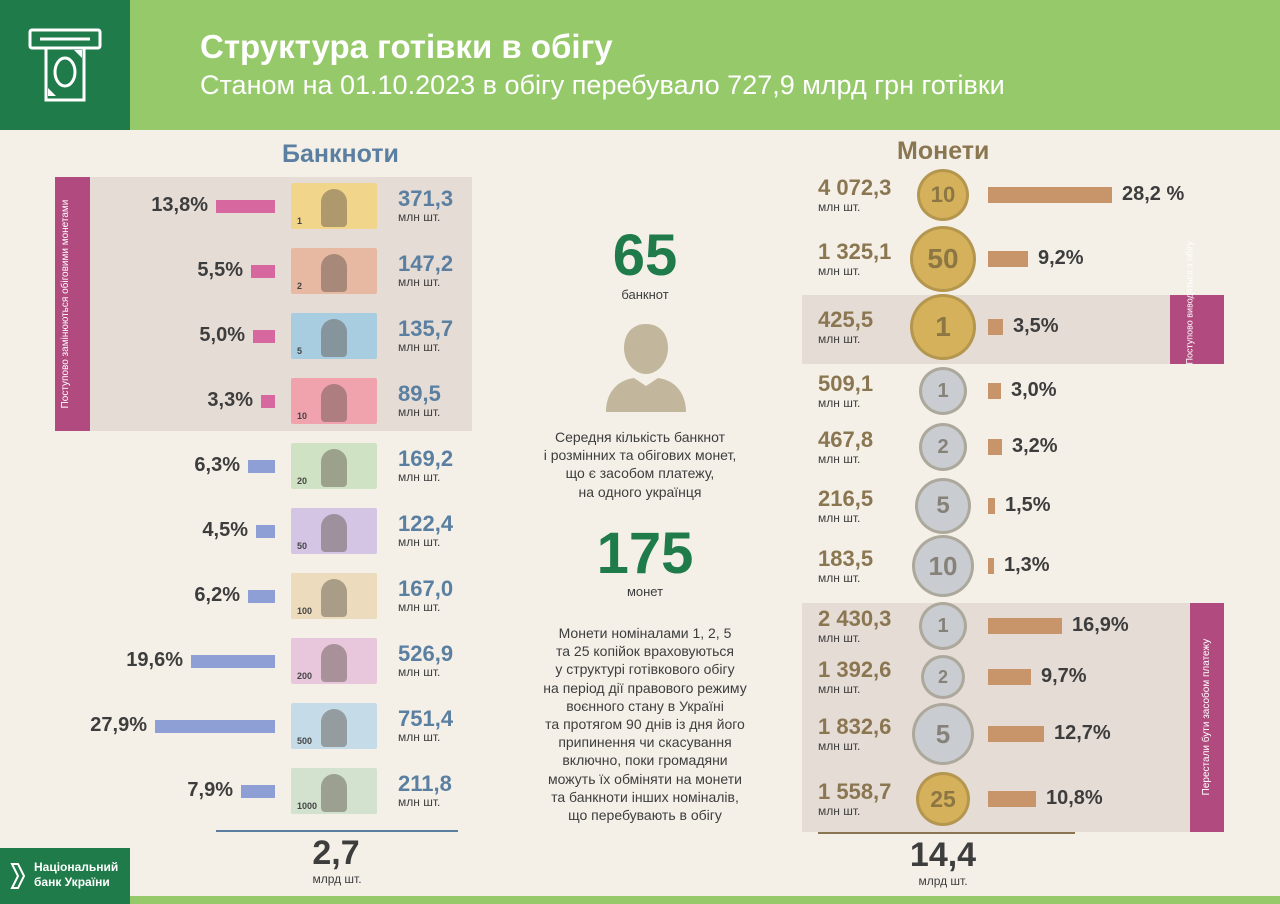  I want to click on coin-image: 5, so click(943, 506).